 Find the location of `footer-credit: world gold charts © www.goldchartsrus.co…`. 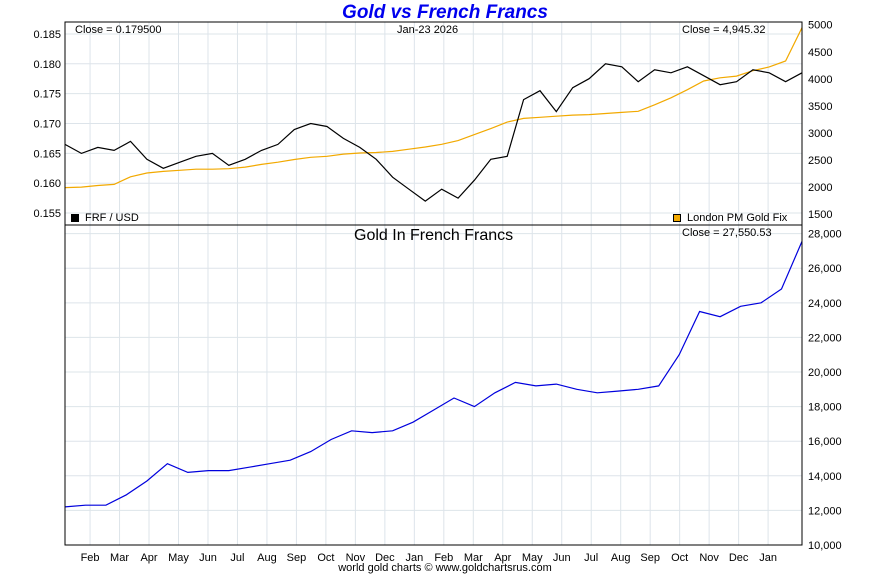

footer-credit: world gold charts © www.goldchartsrus.co… is located at coordinates (445, 568).